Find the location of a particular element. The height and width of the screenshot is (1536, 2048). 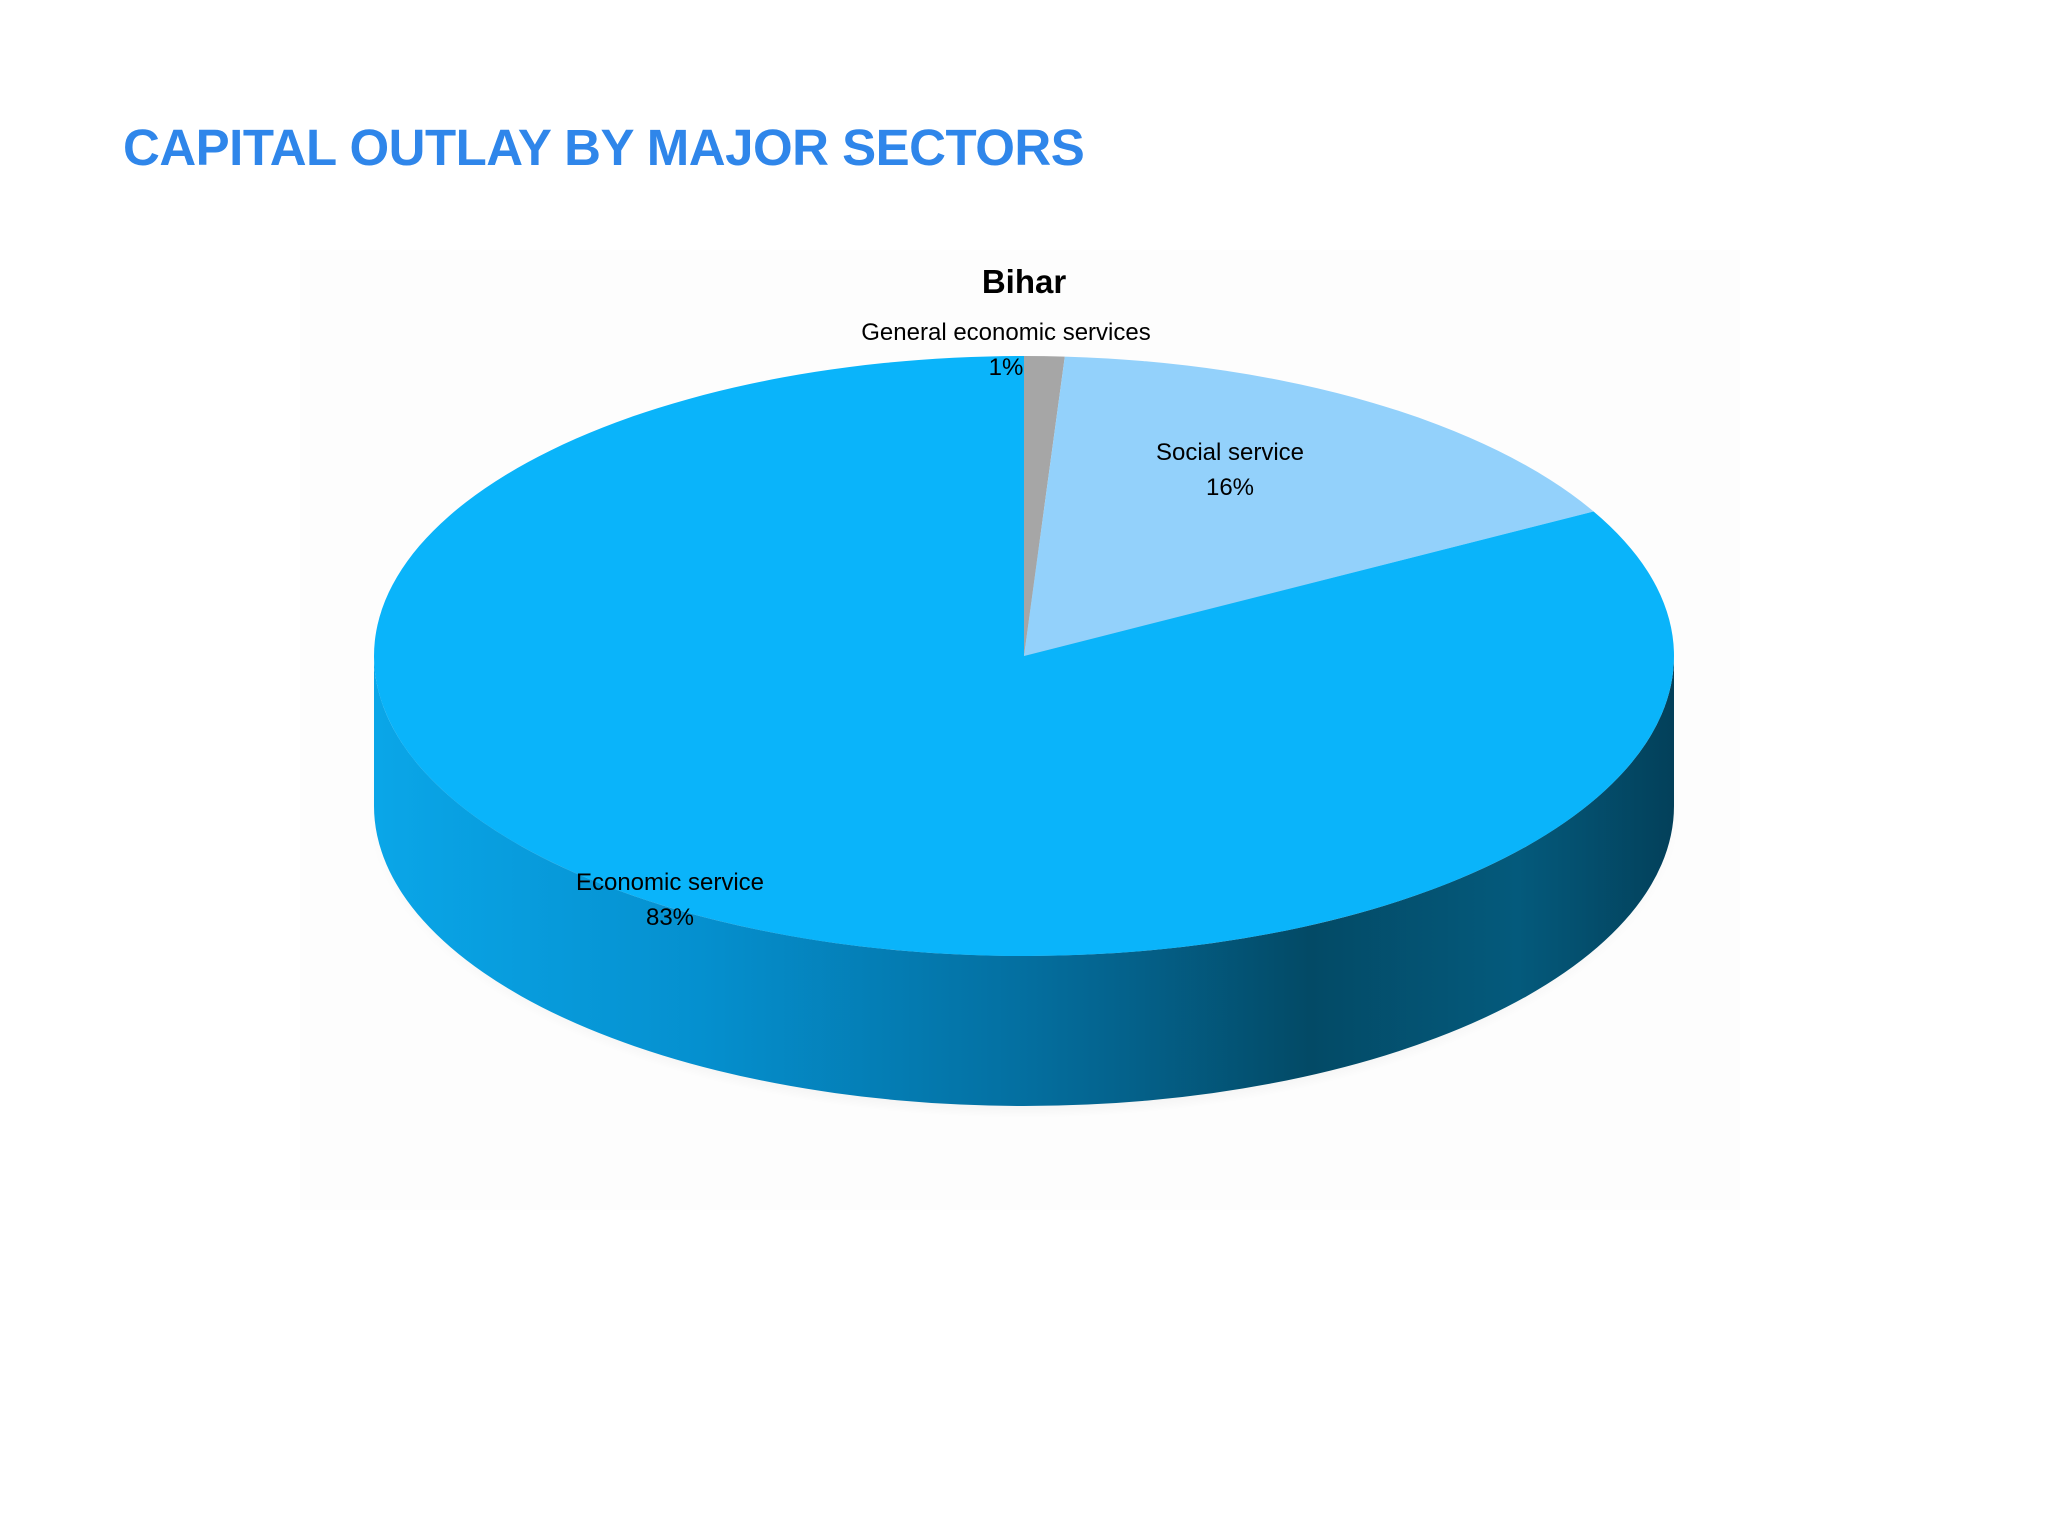

slice-label-name: General economic services is located at coordinates (1005, 332).